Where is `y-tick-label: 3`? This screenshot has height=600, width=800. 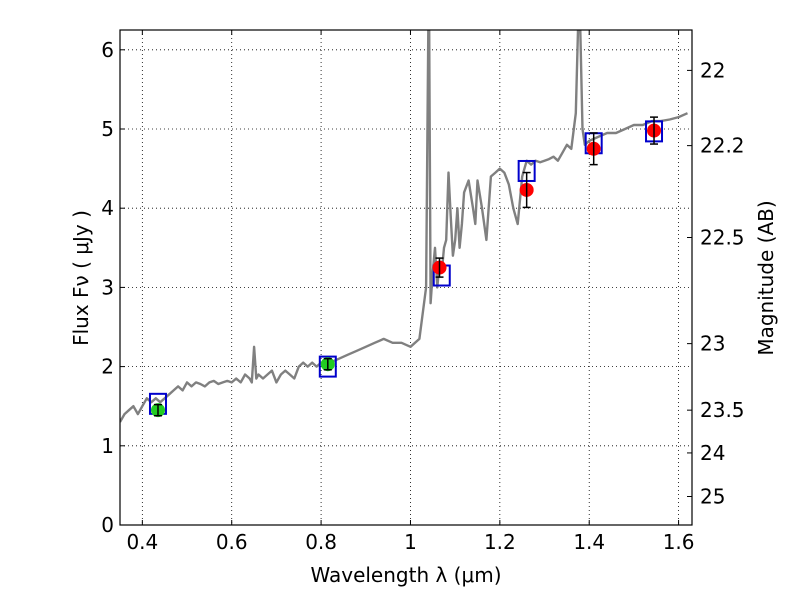 y-tick-label: 3 is located at coordinates (107, 287).